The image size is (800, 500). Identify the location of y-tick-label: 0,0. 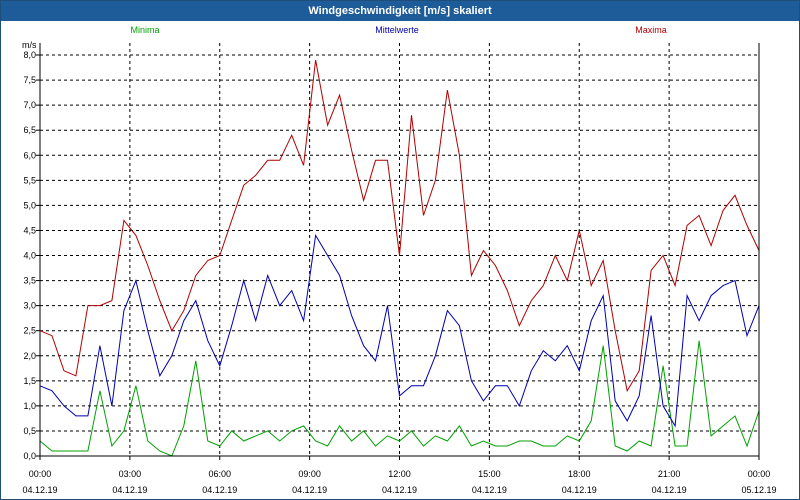
(29, 456).